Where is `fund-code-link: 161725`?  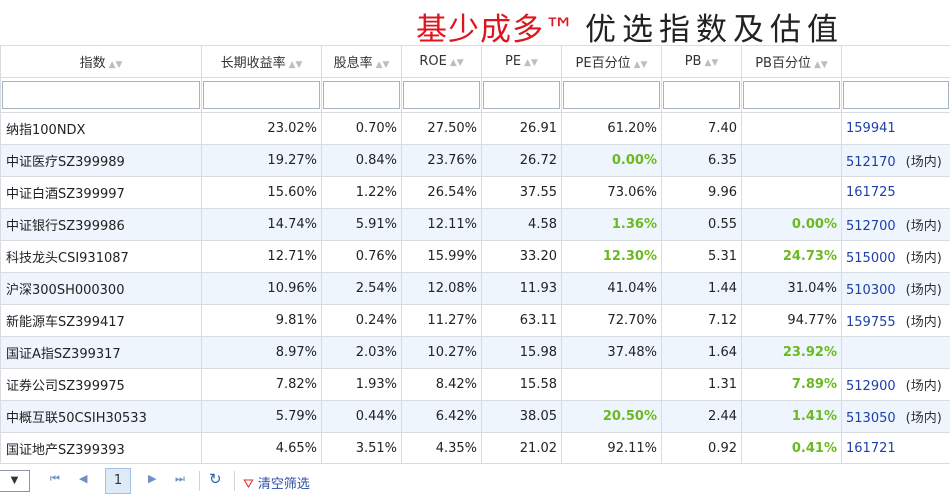 fund-code-link: 161725 is located at coordinates (871, 192).